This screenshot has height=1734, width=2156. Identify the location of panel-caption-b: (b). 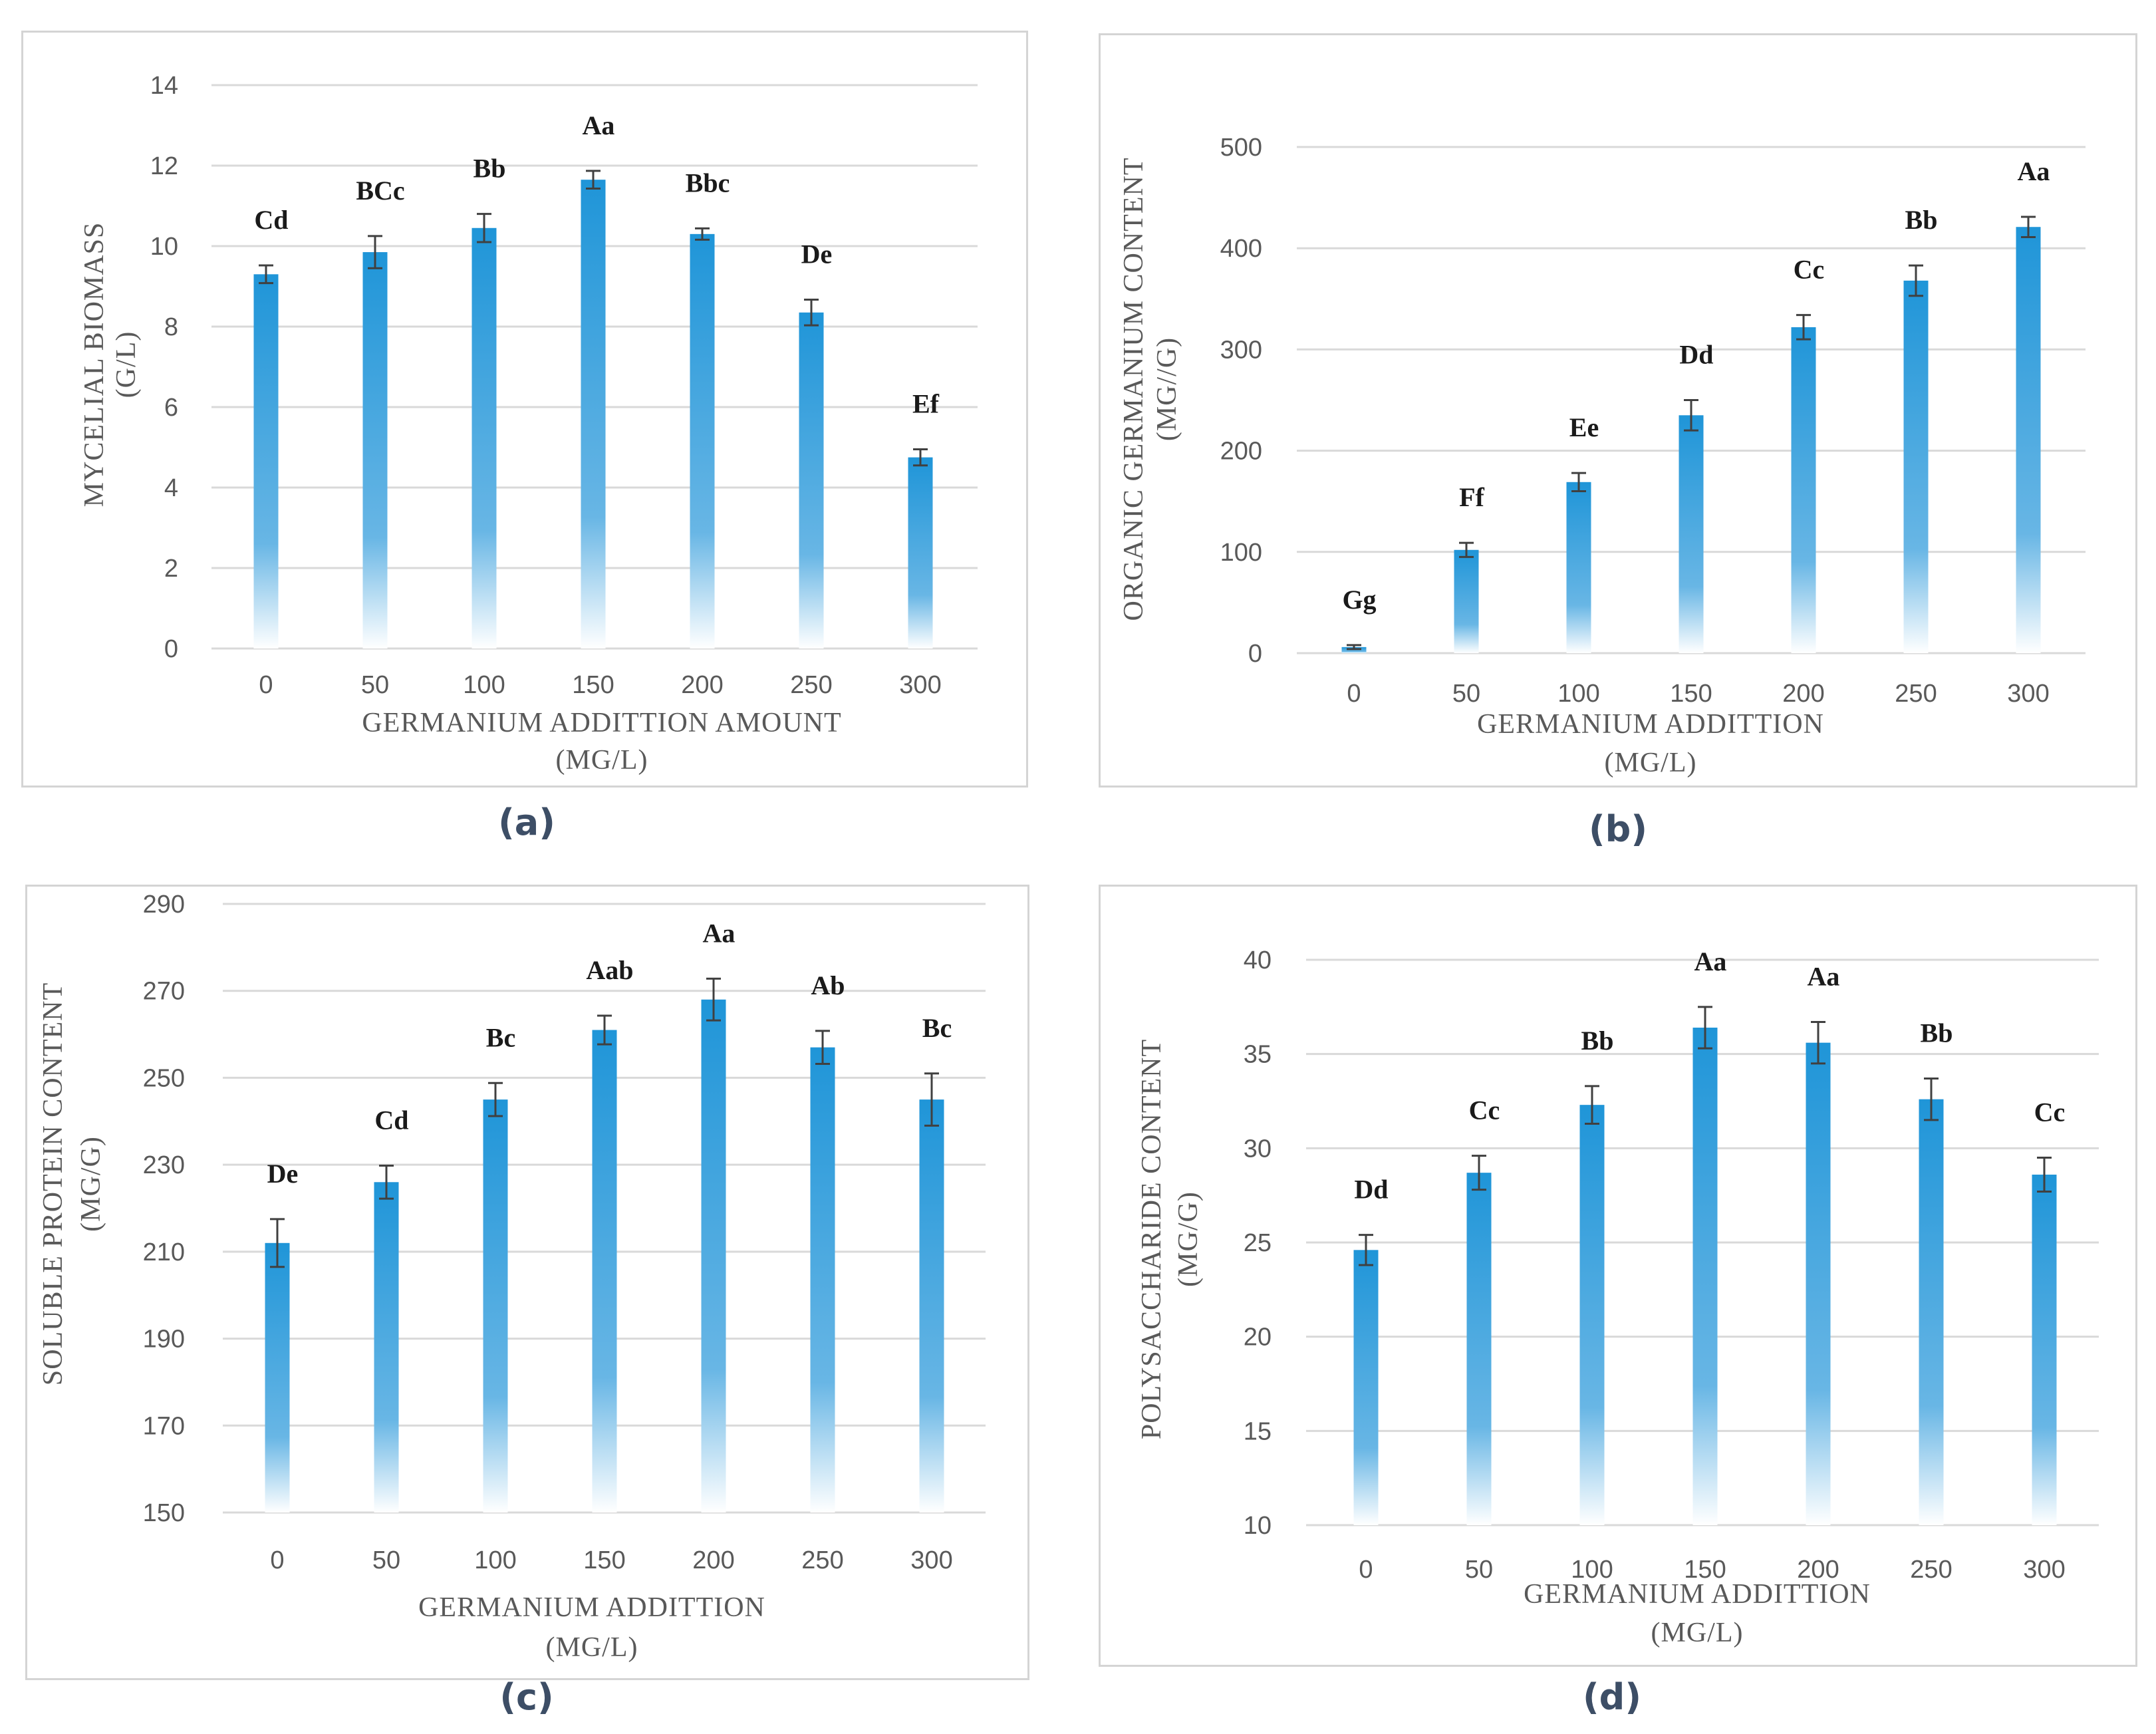
(1617, 829).